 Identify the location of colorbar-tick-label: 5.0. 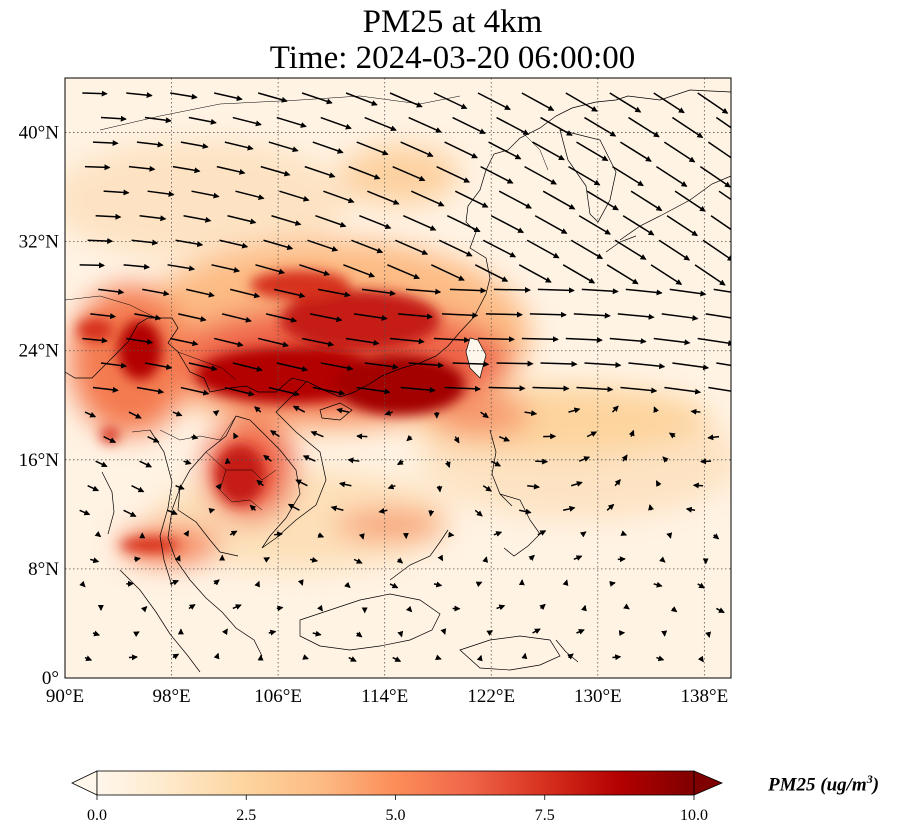
(396, 815).